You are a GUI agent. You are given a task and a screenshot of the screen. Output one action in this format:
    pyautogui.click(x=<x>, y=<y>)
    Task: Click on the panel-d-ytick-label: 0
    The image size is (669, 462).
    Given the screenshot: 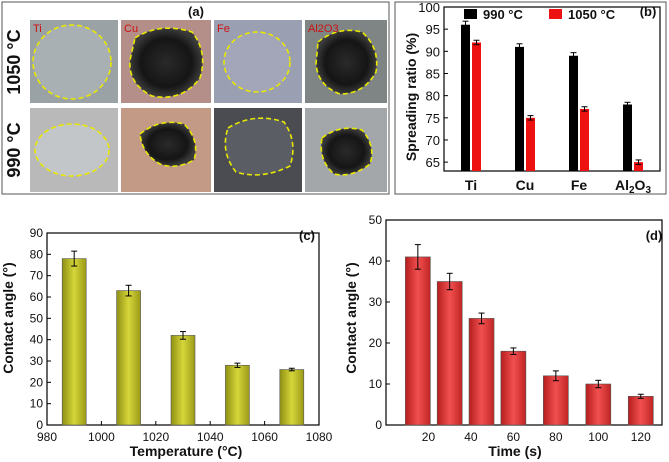 What is the action you would take?
    pyautogui.click(x=378, y=425)
    